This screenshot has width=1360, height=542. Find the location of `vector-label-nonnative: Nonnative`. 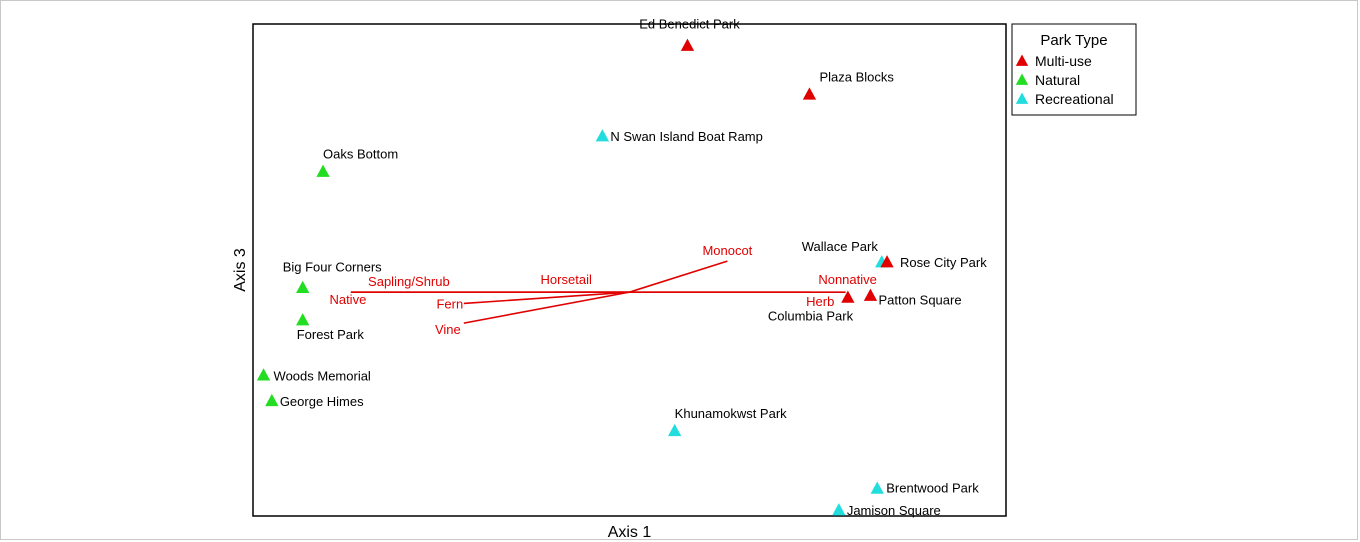

vector-label-nonnative: Nonnative is located at coordinates (847, 279).